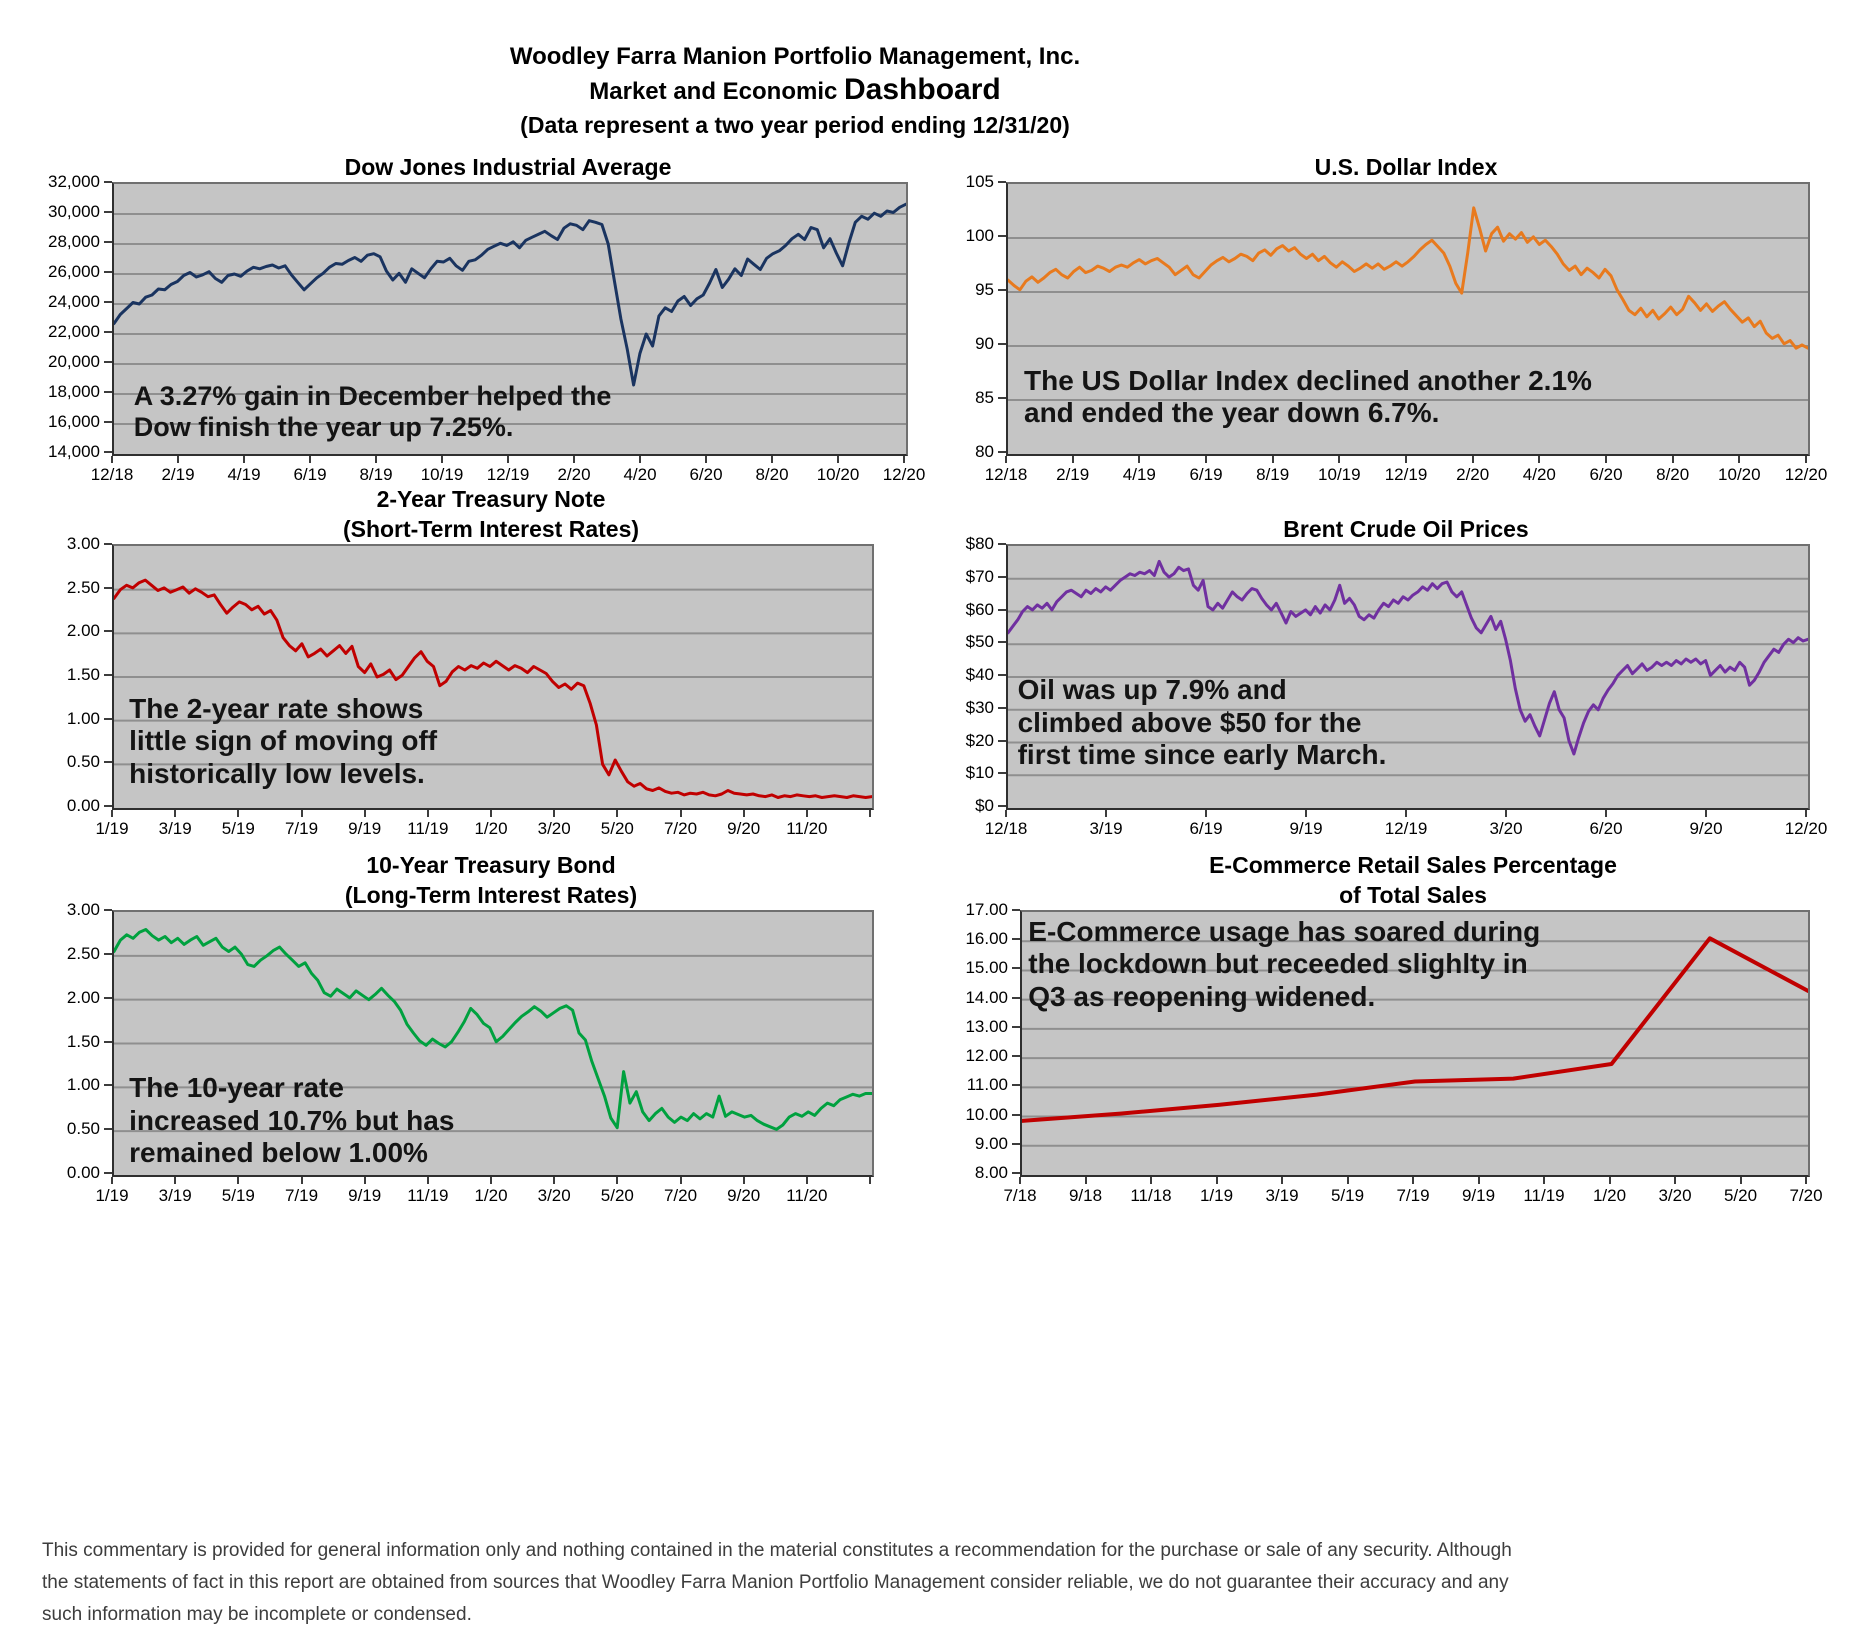 This screenshot has height=1631, width=1860. I want to click on y-axis-label: $10, so click(979, 773).